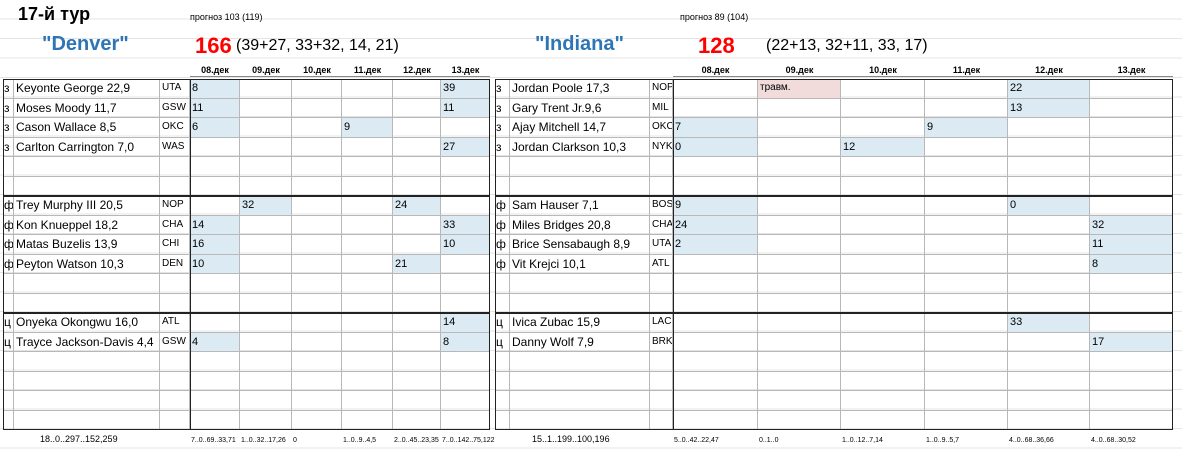 The image size is (1182, 452). What do you see at coordinates (360, 440) in the screenshot?
I see `footer-day: 1..0..9..4,5` at bounding box center [360, 440].